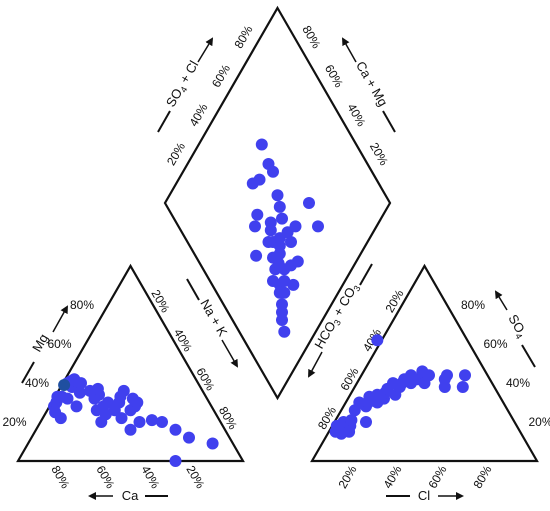 This screenshot has height=511, width=550. Describe the element at coordinates (82, 305) in the screenshot. I see `cation-mg-tick-80%: 80%` at that location.